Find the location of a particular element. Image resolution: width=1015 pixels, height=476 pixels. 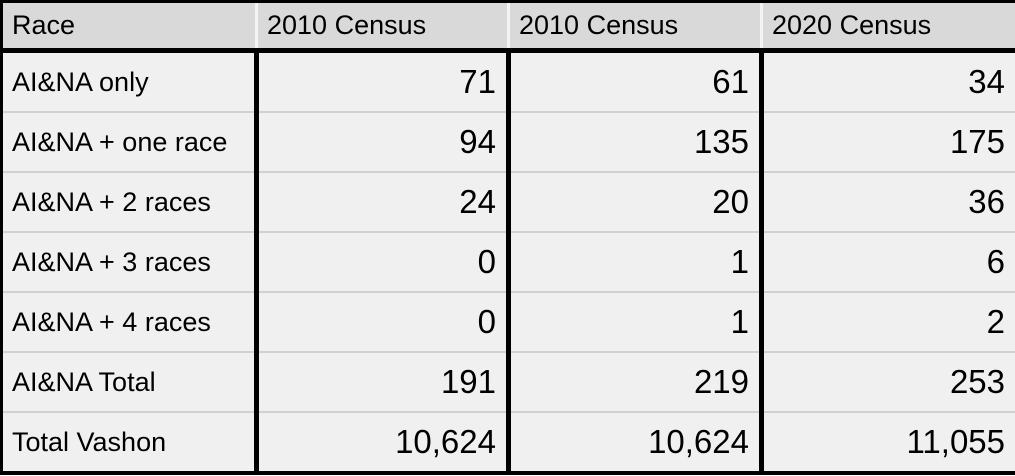

table-row: AI&NA Total 191 219 253 is located at coordinates (507, 381).